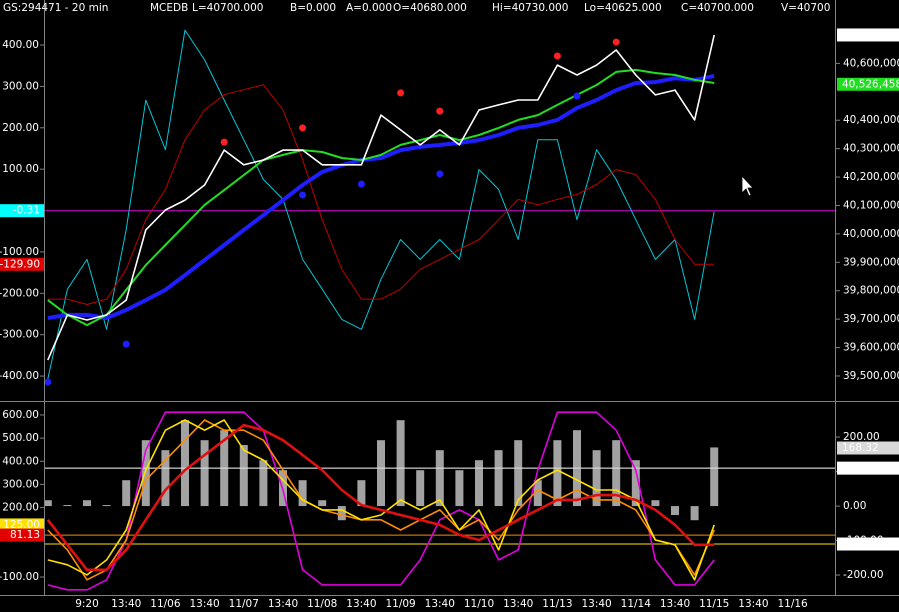 The height and width of the screenshot is (612, 899). Describe the element at coordinates (854, 506) in the screenshot. I see `y2-tick-label: 0.00` at that location.